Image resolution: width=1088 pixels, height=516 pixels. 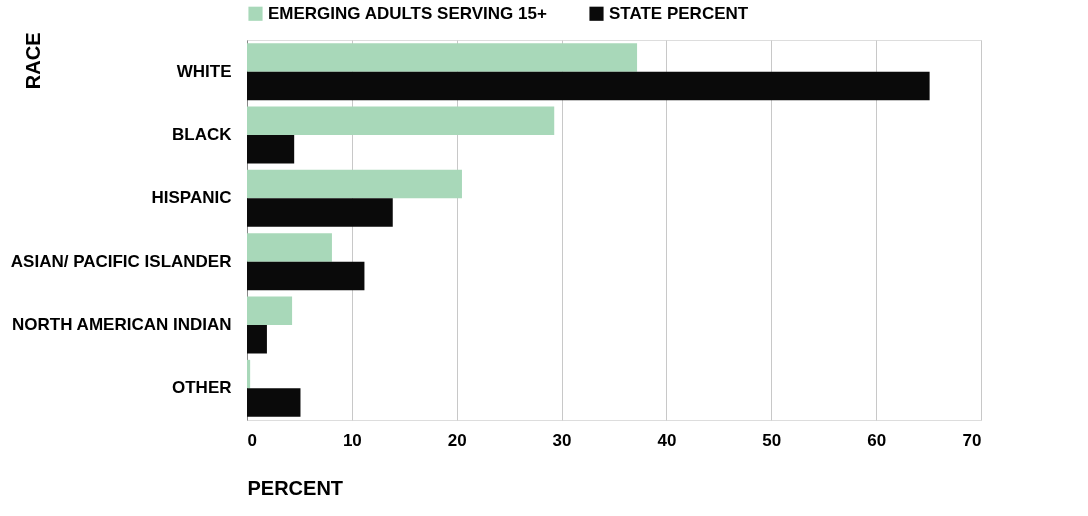 I want to click on x-tick-label: 0, so click(x=252, y=440).